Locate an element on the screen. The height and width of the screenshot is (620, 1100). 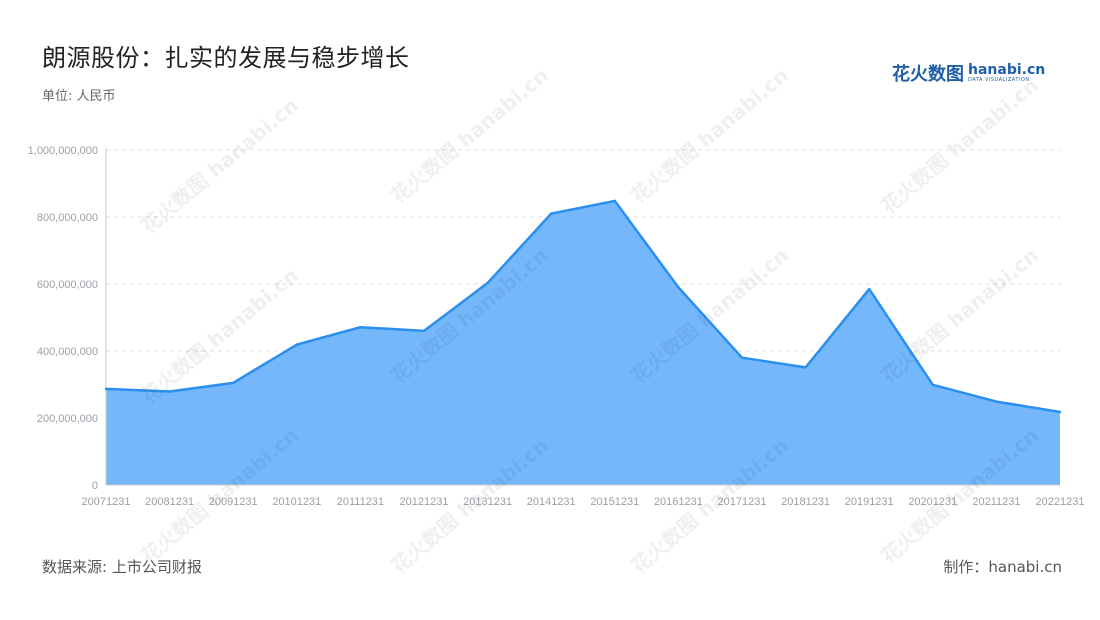
unit-label: 单位: 人民币 is located at coordinates (79, 96).